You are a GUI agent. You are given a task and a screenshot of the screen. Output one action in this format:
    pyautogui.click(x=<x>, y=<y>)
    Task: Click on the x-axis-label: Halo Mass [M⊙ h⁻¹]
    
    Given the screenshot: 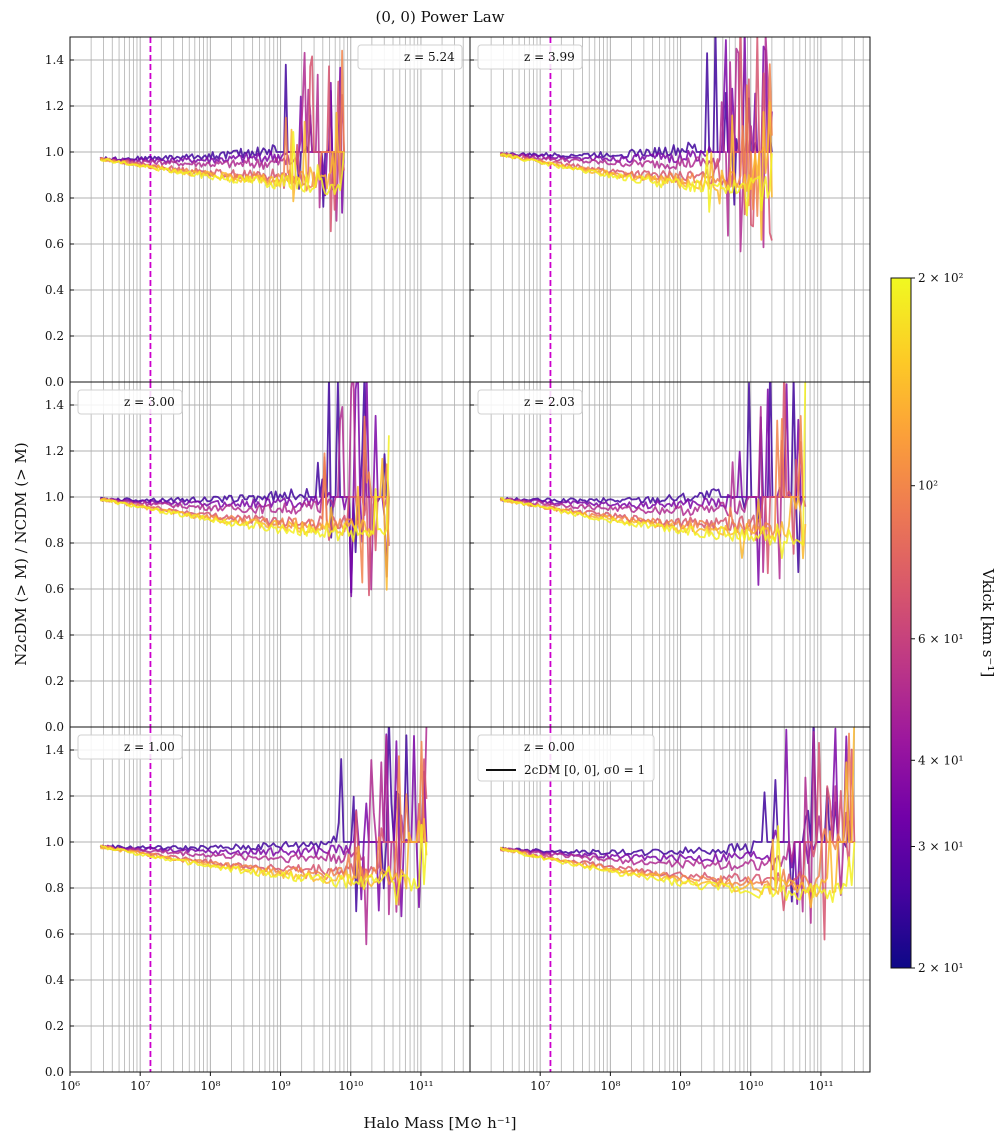 What is the action you would take?
    pyautogui.click(x=439, y=1123)
    